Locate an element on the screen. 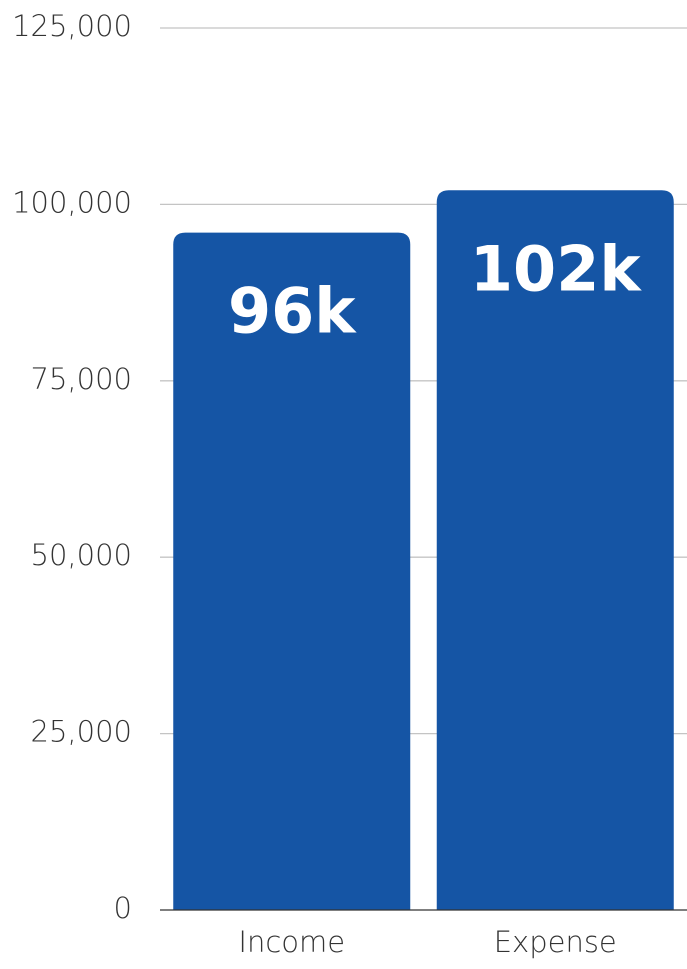 This screenshot has width=687, height=969. x-tick-label: Income is located at coordinates (291, 942).